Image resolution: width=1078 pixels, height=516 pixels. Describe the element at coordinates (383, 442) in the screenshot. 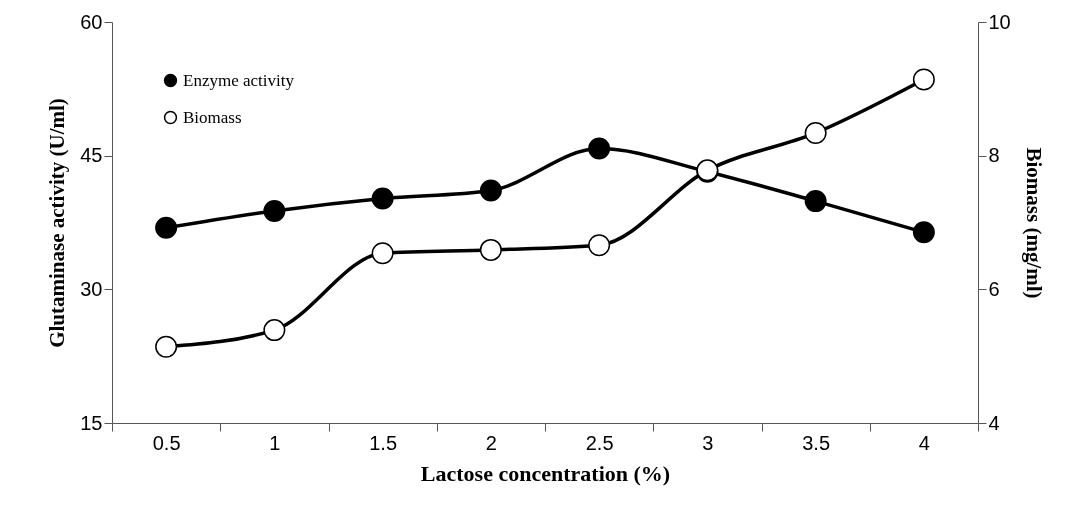

I see `x-tick-label: 1.5` at that location.